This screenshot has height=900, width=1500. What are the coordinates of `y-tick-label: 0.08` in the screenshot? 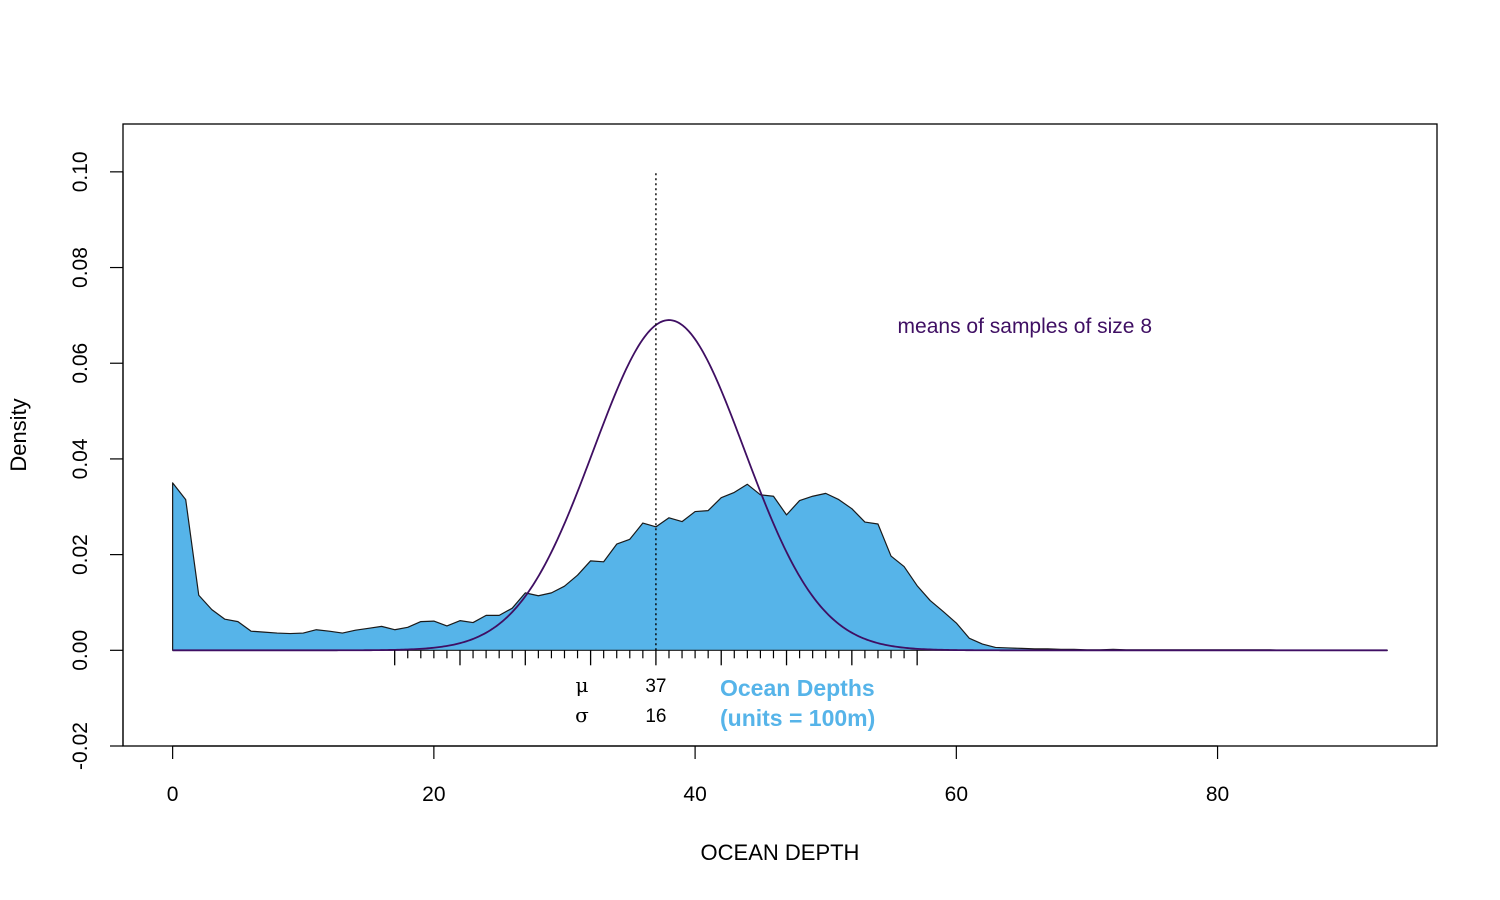 It's located at (80, 267).